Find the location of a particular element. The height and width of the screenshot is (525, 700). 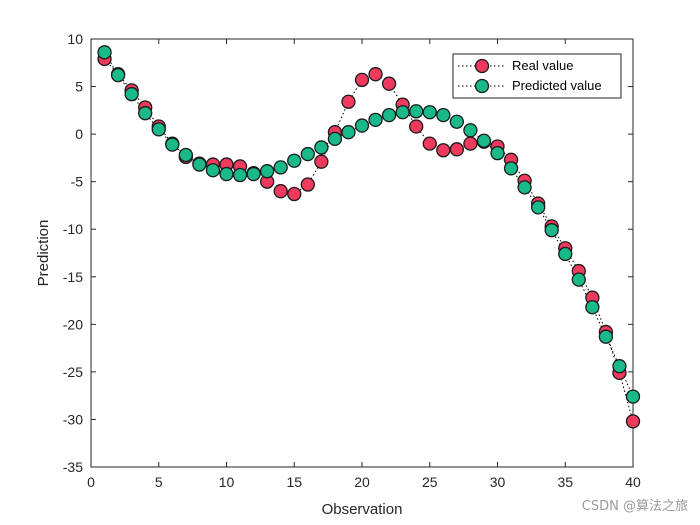

x-tick-label: 10 is located at coordinates (227, 482).